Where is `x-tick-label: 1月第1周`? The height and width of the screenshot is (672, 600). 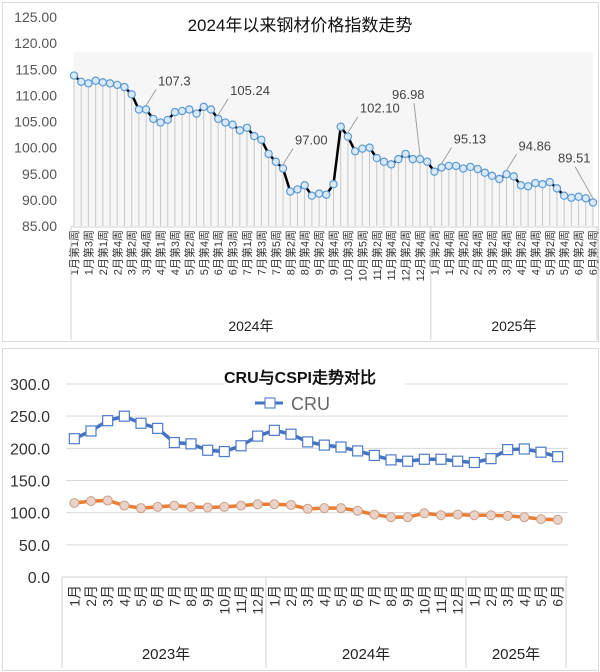
x-tick-label: 1月第1周 is located at coordinates (74, 252).